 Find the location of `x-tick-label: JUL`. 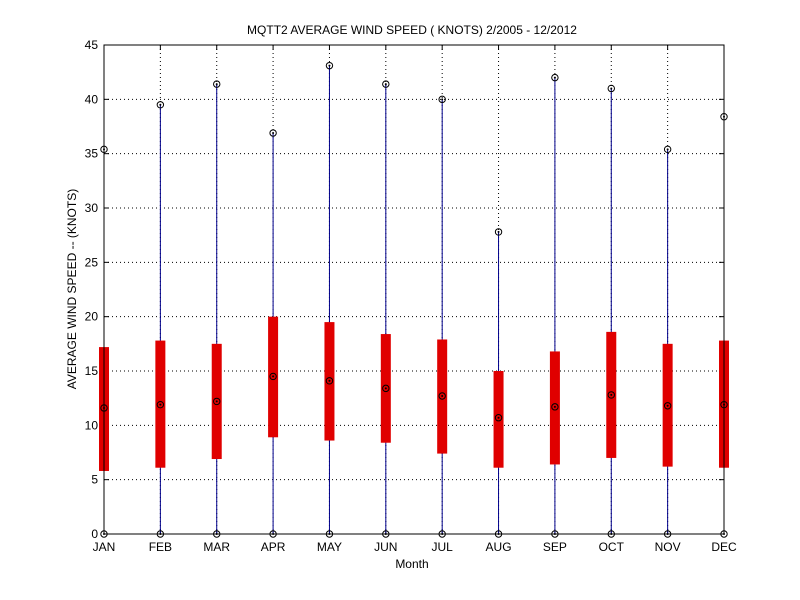

x-tick-label: JUL is located at coordinates (443, 547).